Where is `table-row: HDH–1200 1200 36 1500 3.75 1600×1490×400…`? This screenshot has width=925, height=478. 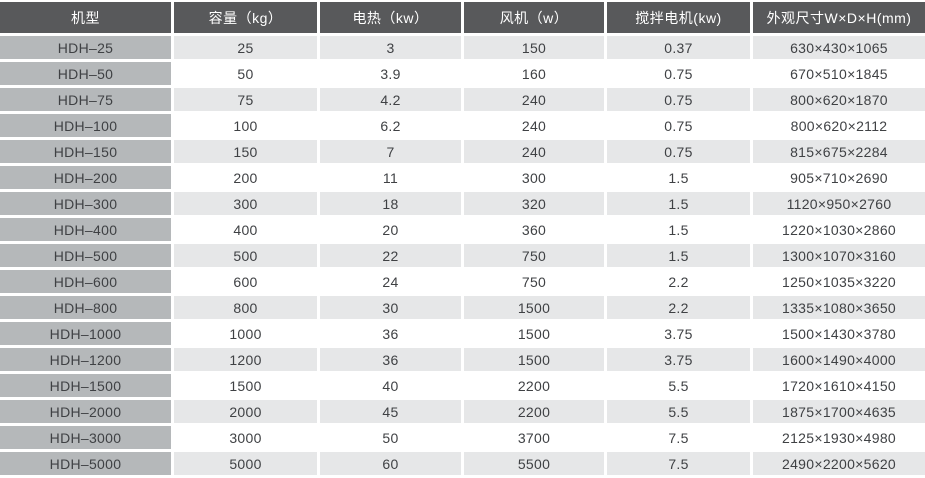
table-row: HDH–1200 1200 36 1500 3.75 1600×1490×400… is located at coordinates (462, 359).